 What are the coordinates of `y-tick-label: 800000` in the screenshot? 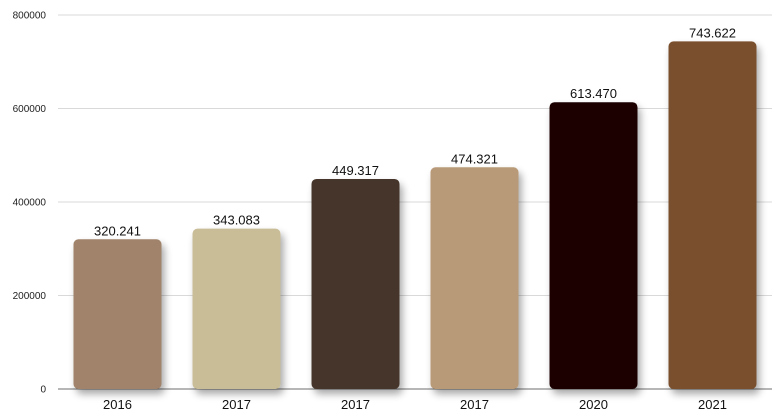 It's located at (30, 16).